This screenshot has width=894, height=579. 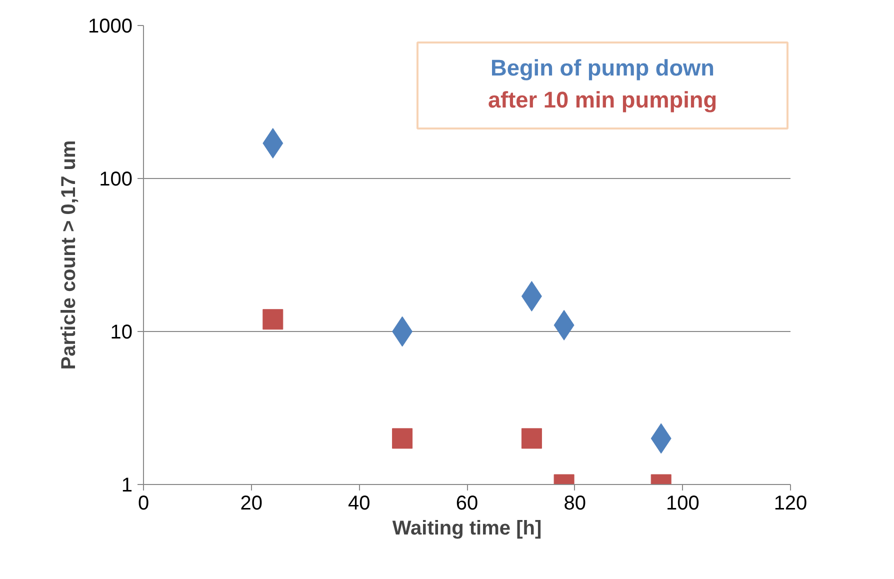 What do you see at coordinates (110, 27) in the screenshot?
I see `y-tick-label: 1000` at bounding box center [110, 27].